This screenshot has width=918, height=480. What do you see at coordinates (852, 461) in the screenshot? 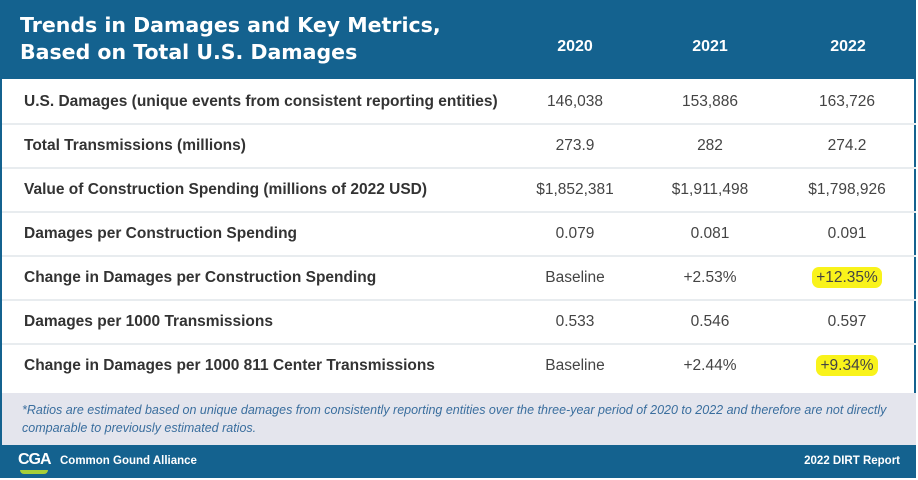
I see `report-name: 2022 DIRT Report` at bounding box center [852, 461].